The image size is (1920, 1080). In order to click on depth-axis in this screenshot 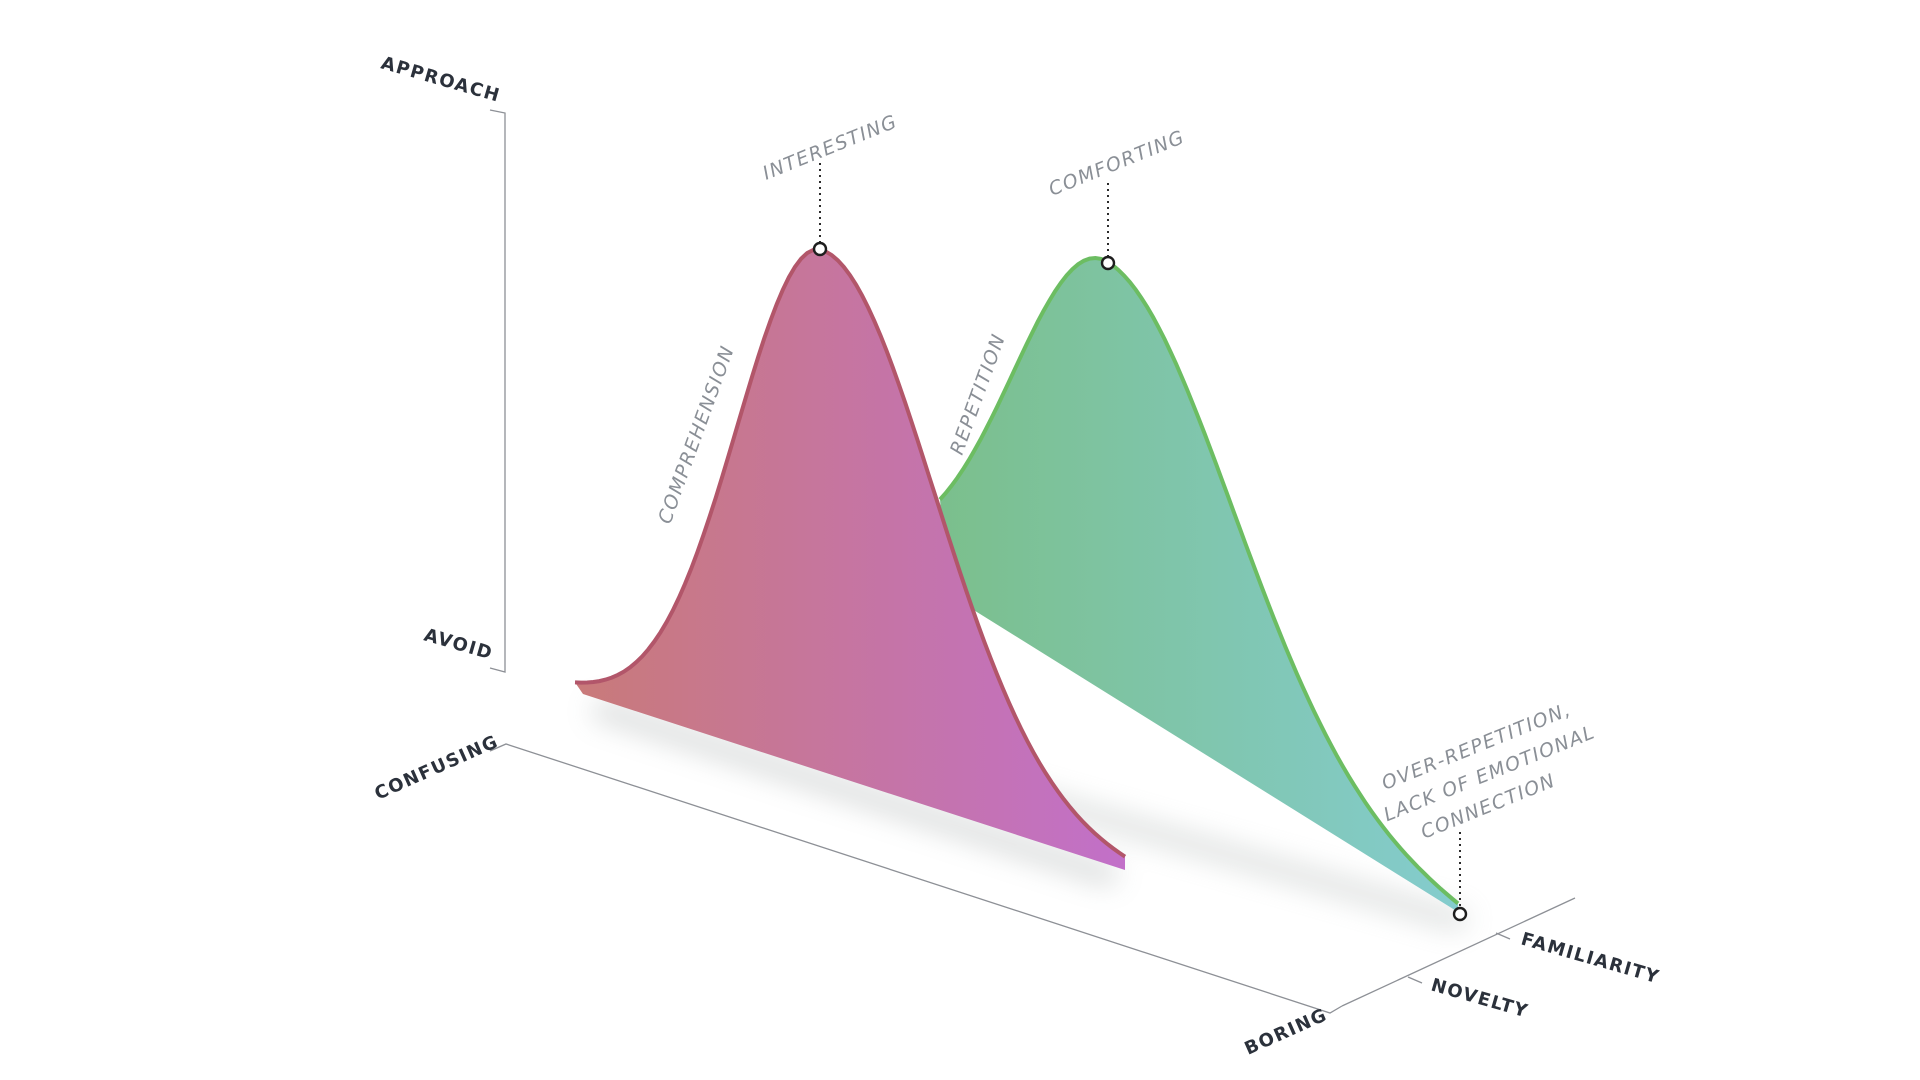, I will do `click(916, 878)`.